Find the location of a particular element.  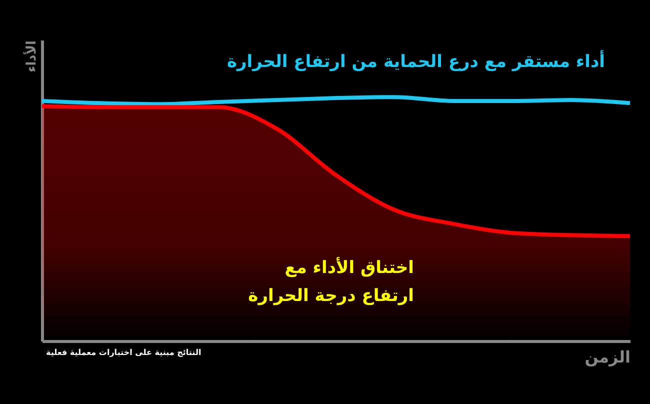

x-axis-title: الزمن is located at coordinates (607, 357).